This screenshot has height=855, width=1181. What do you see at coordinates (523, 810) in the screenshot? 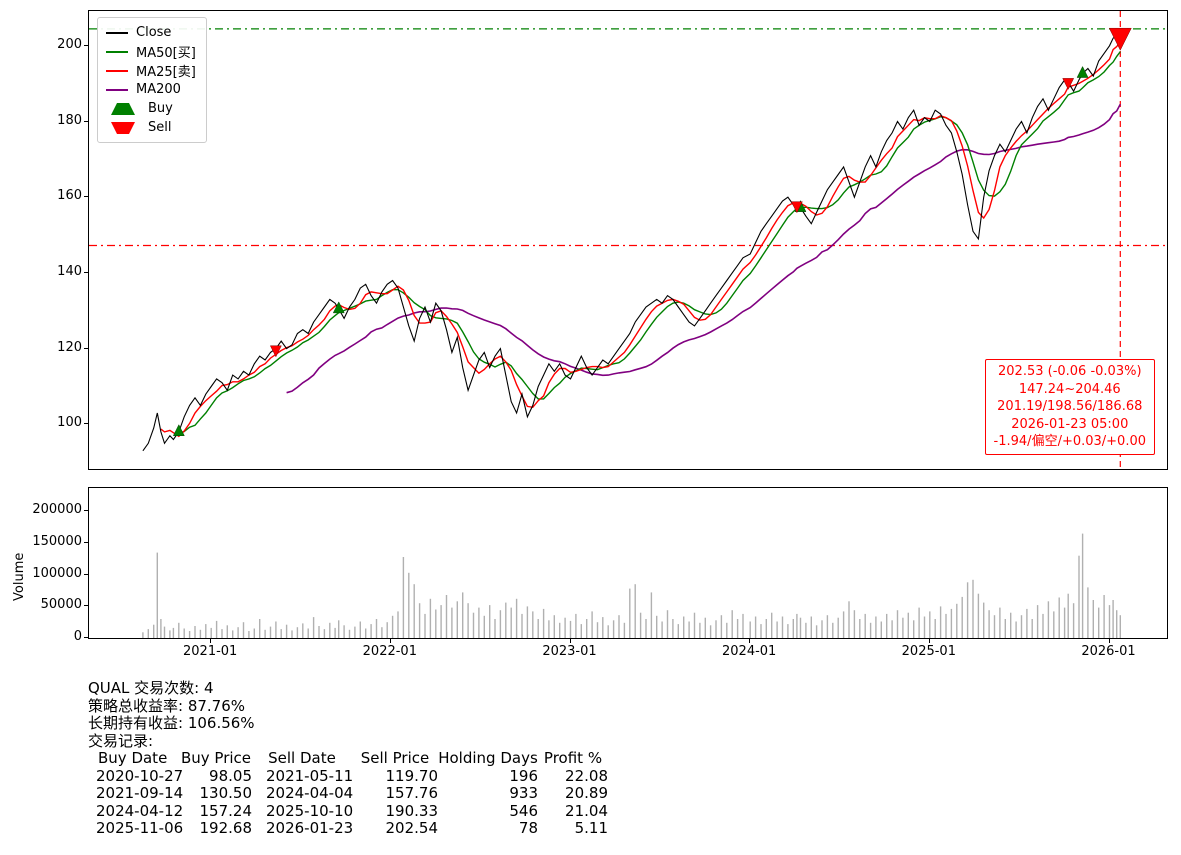
I see `trade-cell: 546` at bounding box center [523, 810].